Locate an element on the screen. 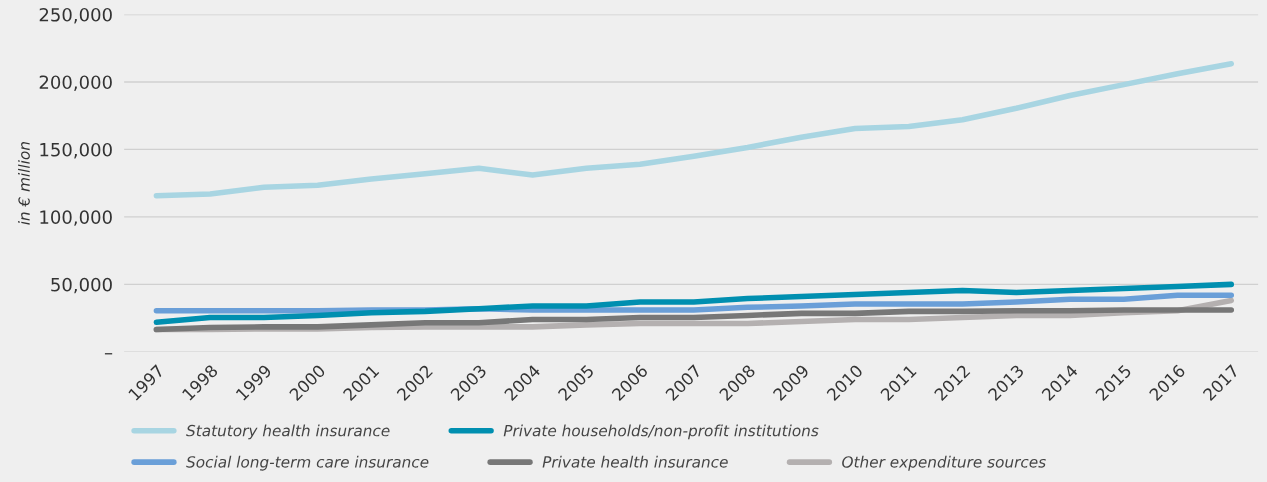 The image size is (1267, 482). y-tick-label: 100,000 is located at coordinates (76, 218).